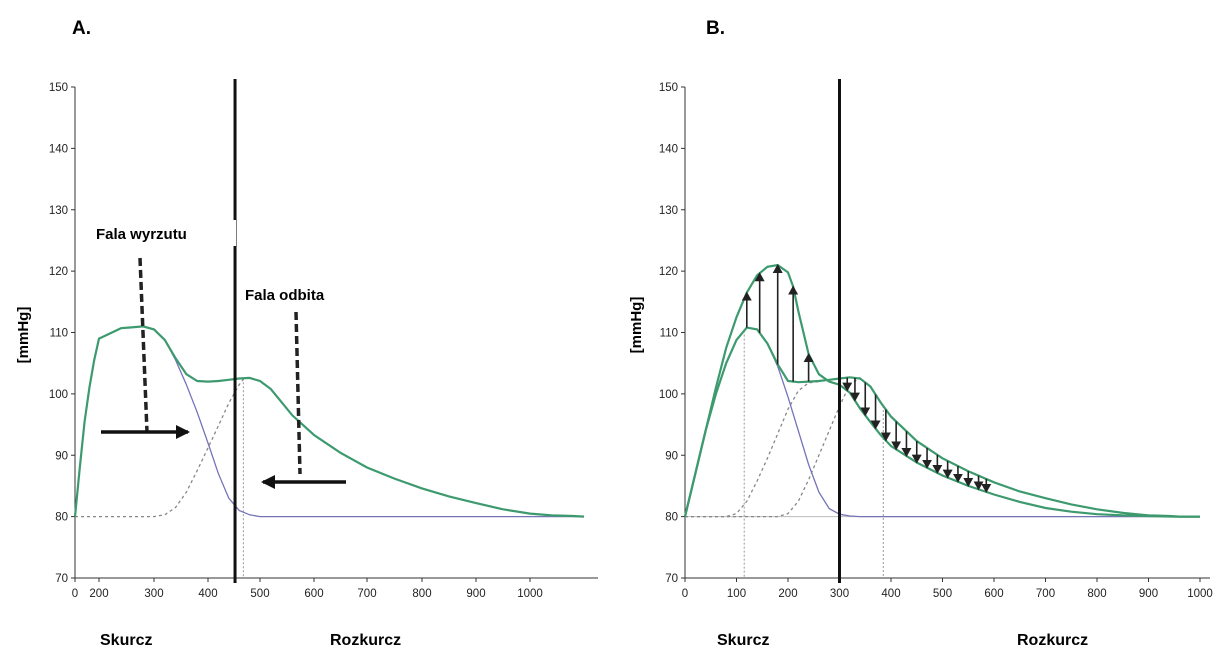 The image size is (1227, 649). Describe the element at coordinates (636, 325) in the screenshot. I see `panel-b-ylabel: [mmHg]` at that location.